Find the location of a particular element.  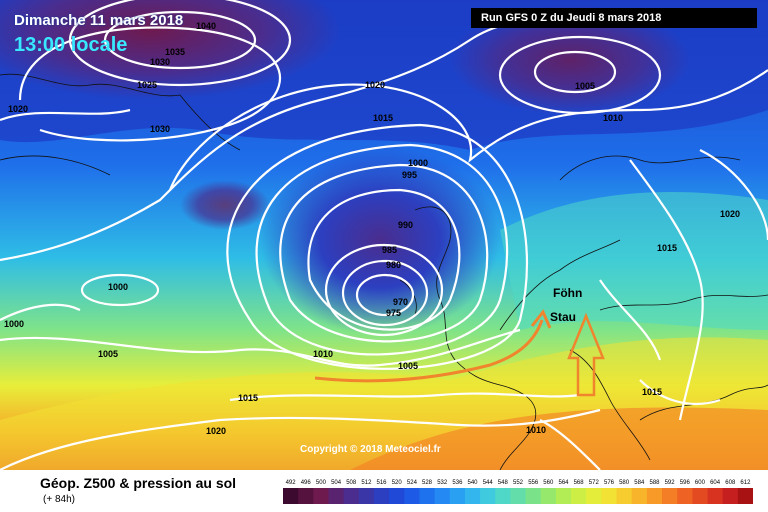

scale-tick-label: 520 is located at coordinates (397, 483).